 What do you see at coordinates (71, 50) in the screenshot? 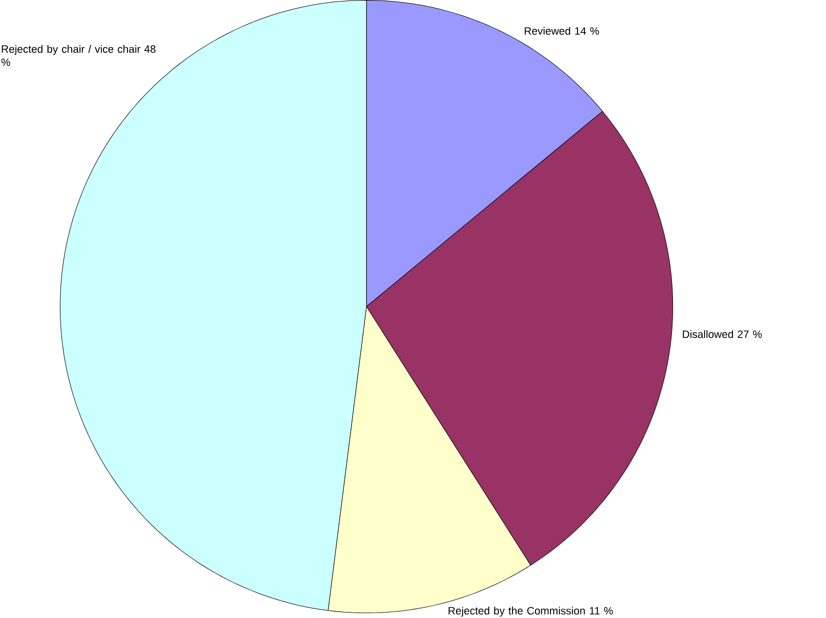
I see `slice-label: Rejected by chair / vice chair` at bounding box center [71, 50].